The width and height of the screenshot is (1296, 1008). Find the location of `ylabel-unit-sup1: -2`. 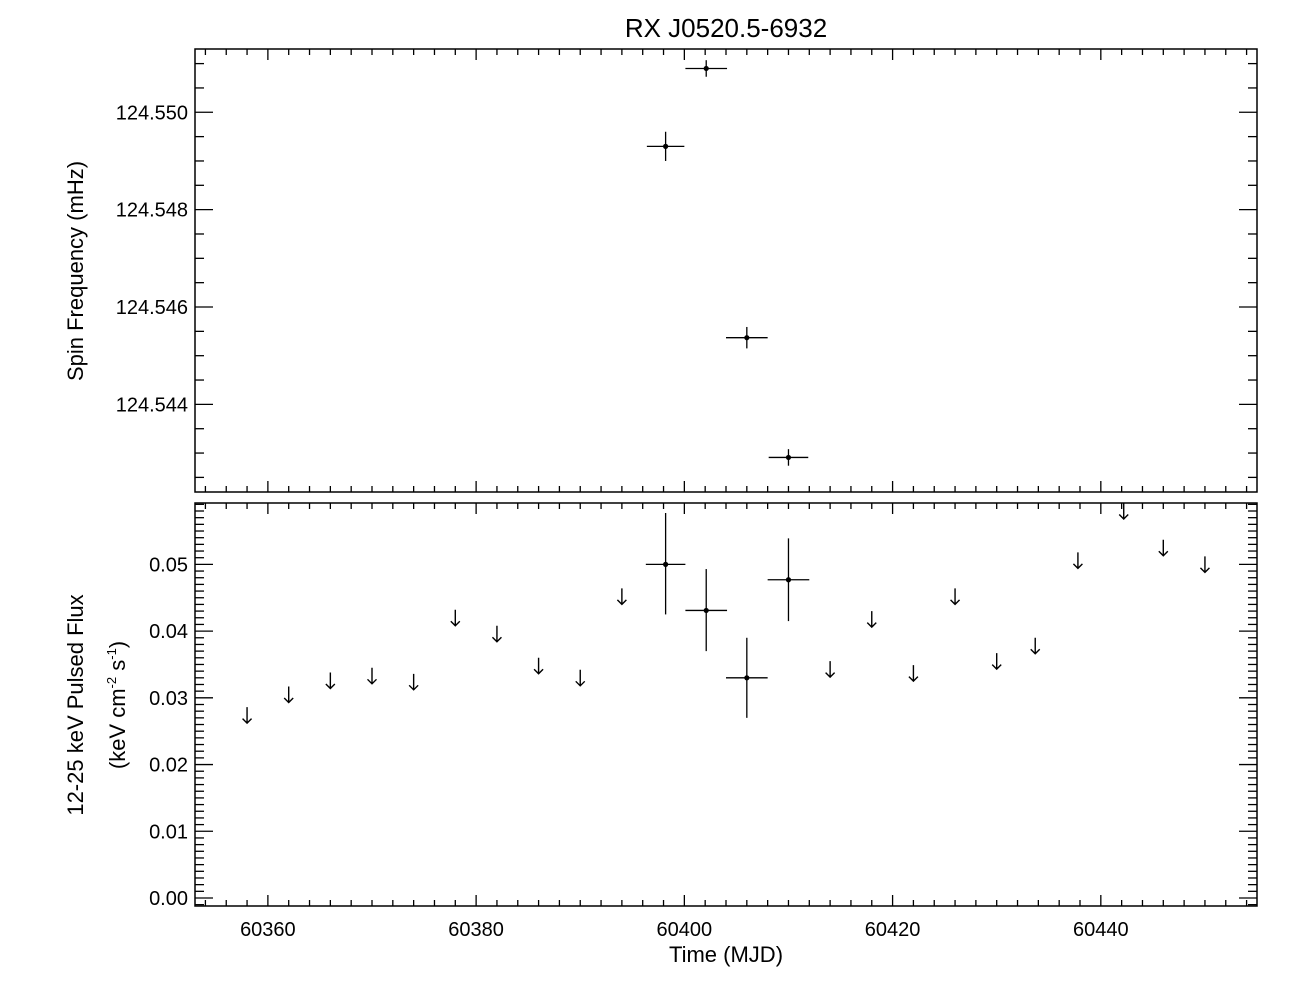

ylabel-unit-sup1: -2 is located at coordinates (111, 683).